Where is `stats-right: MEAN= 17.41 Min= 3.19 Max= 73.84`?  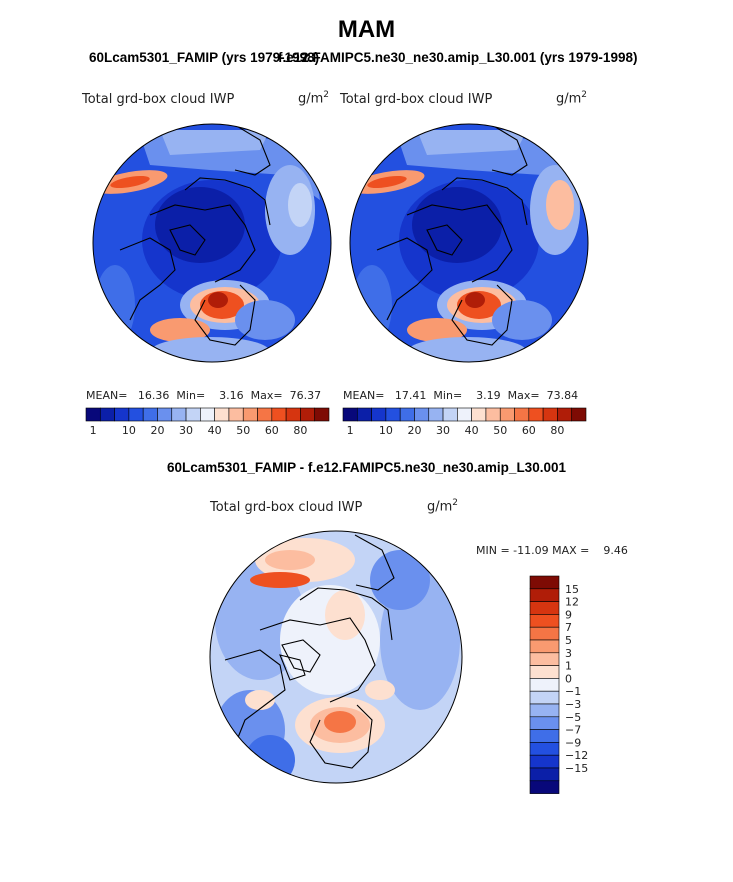 stats-right: MEAN= 17.41 Min= 3.19 Max= 73.84 is located at coordinates (460, 395).